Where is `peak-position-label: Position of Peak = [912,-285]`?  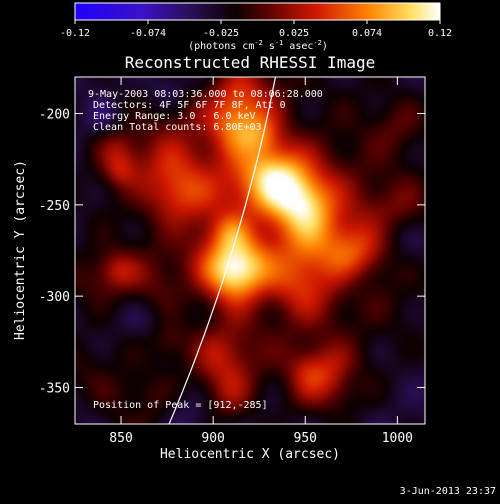
peak-position-label: Position of Peak = [912,-285] is located at coordinates (180, 405).